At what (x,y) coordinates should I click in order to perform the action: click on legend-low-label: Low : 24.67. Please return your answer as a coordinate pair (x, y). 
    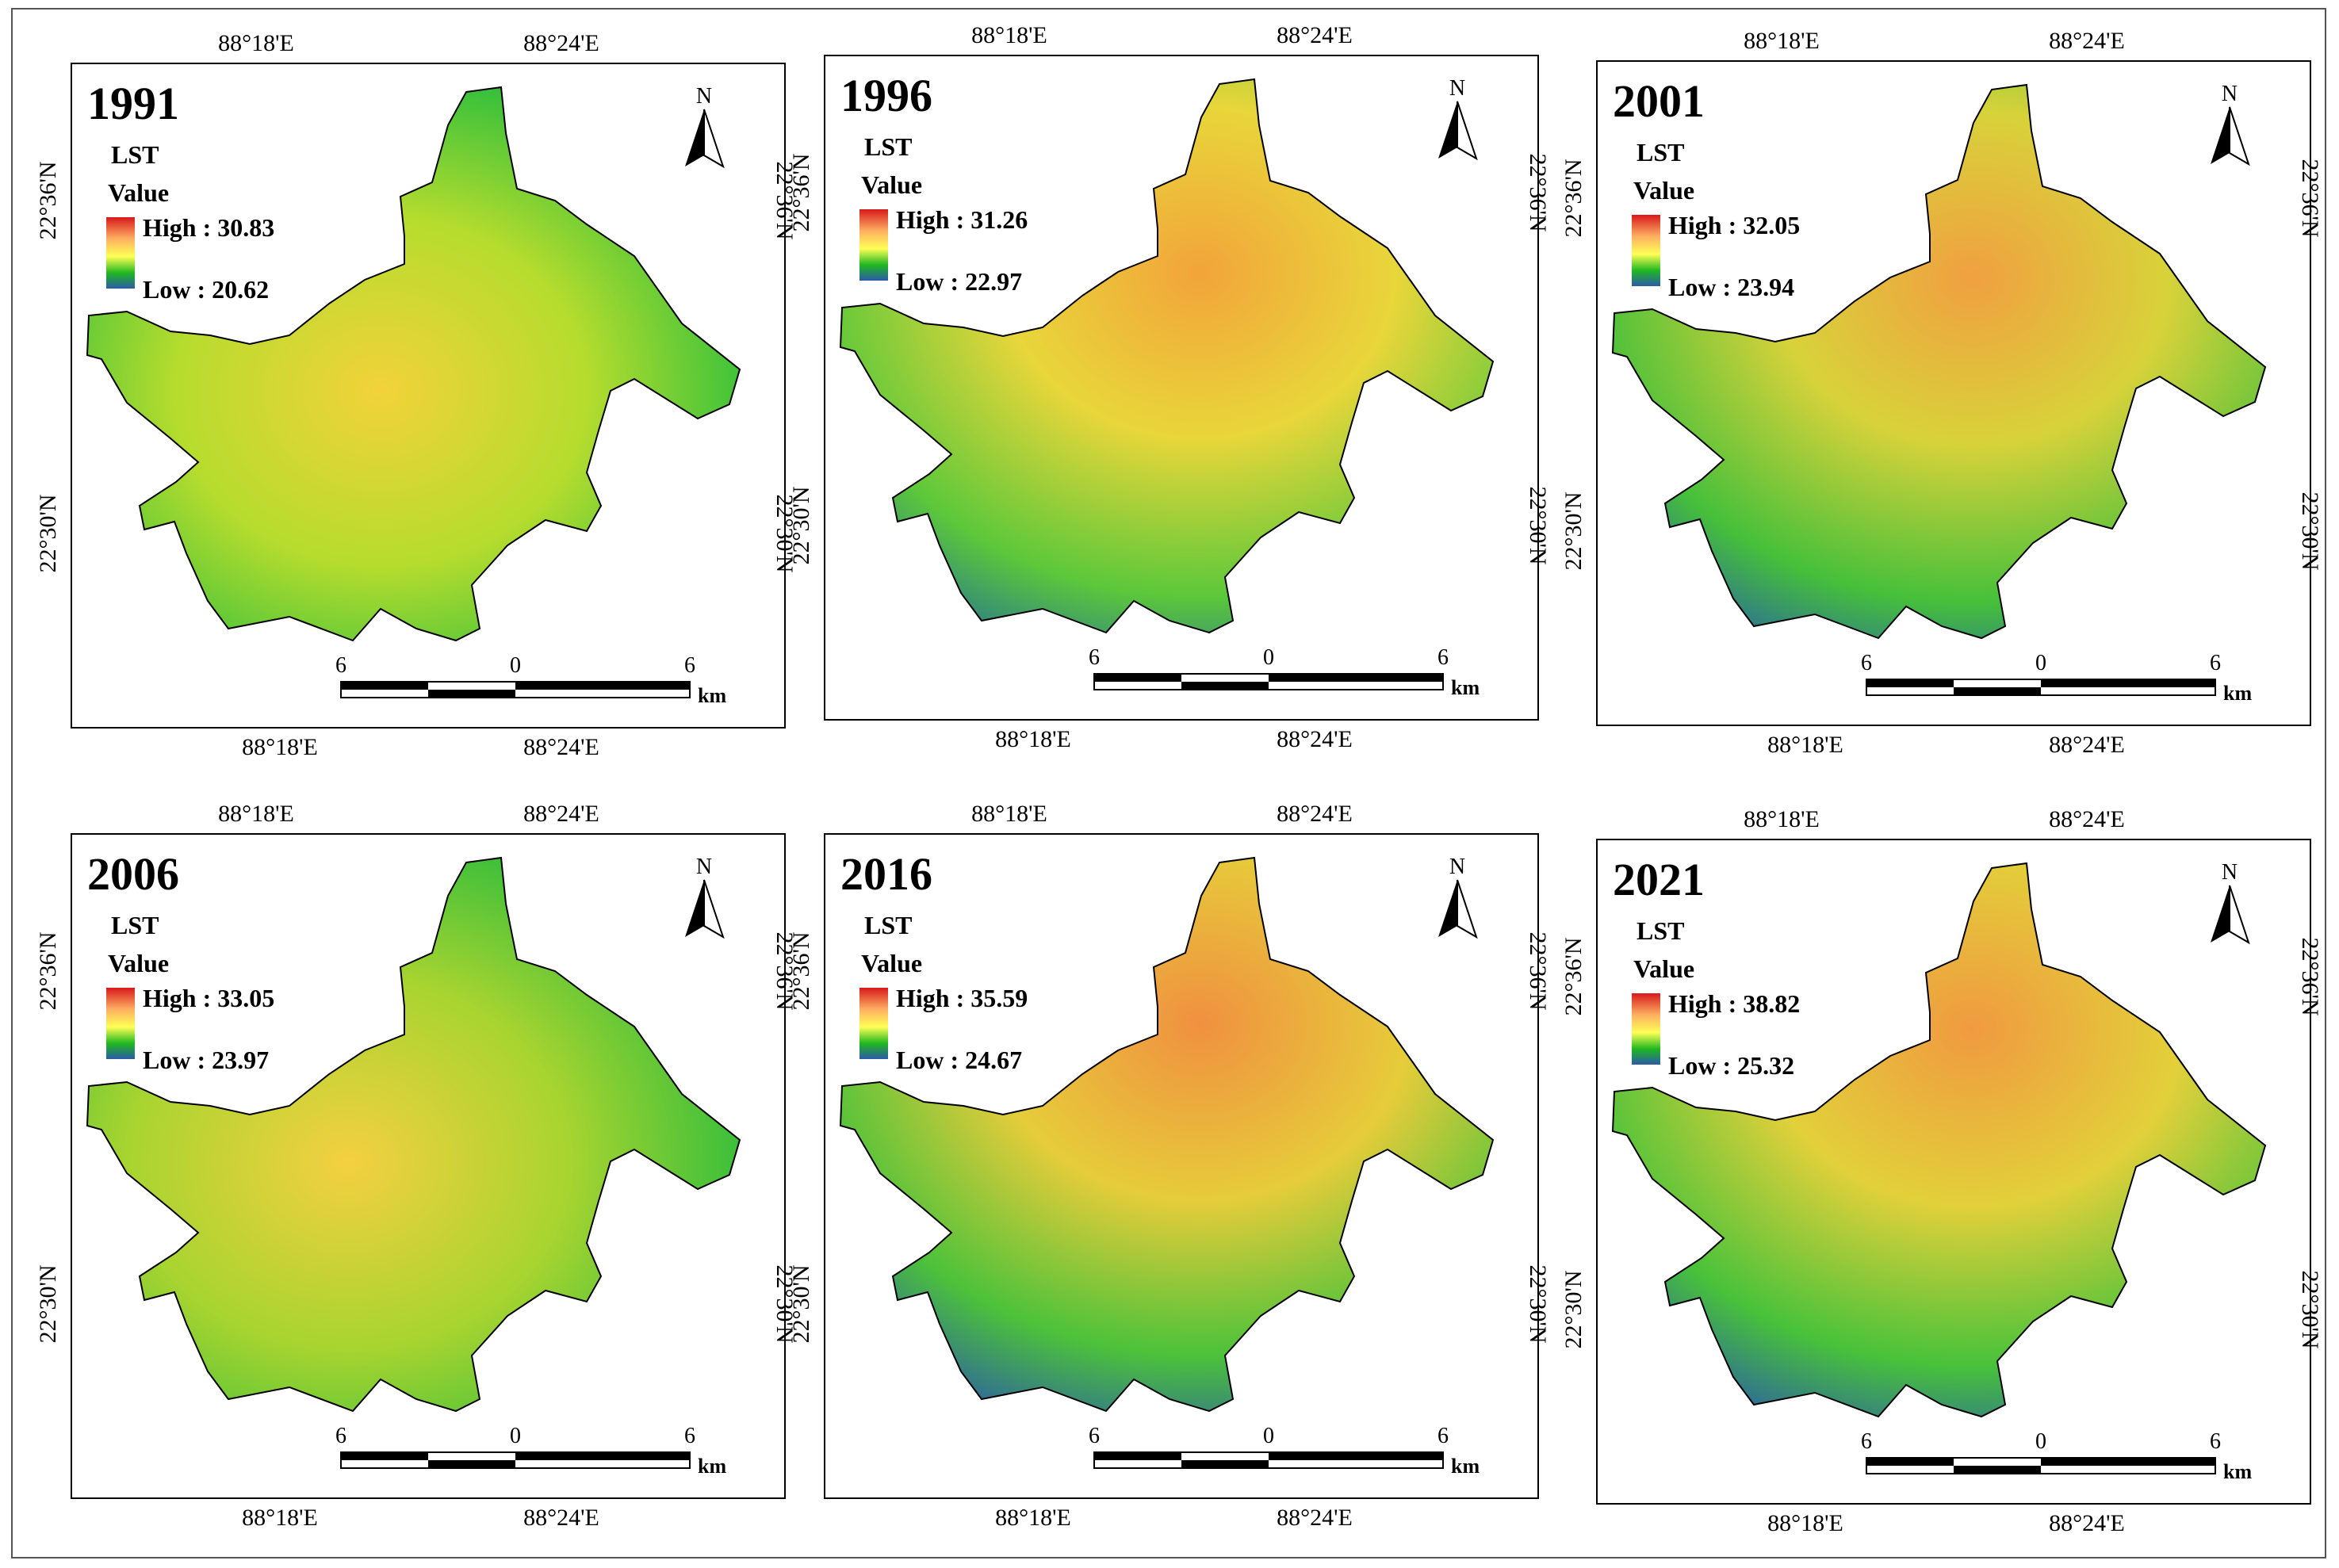
    Looking at the image, I should click on (959, 1060).